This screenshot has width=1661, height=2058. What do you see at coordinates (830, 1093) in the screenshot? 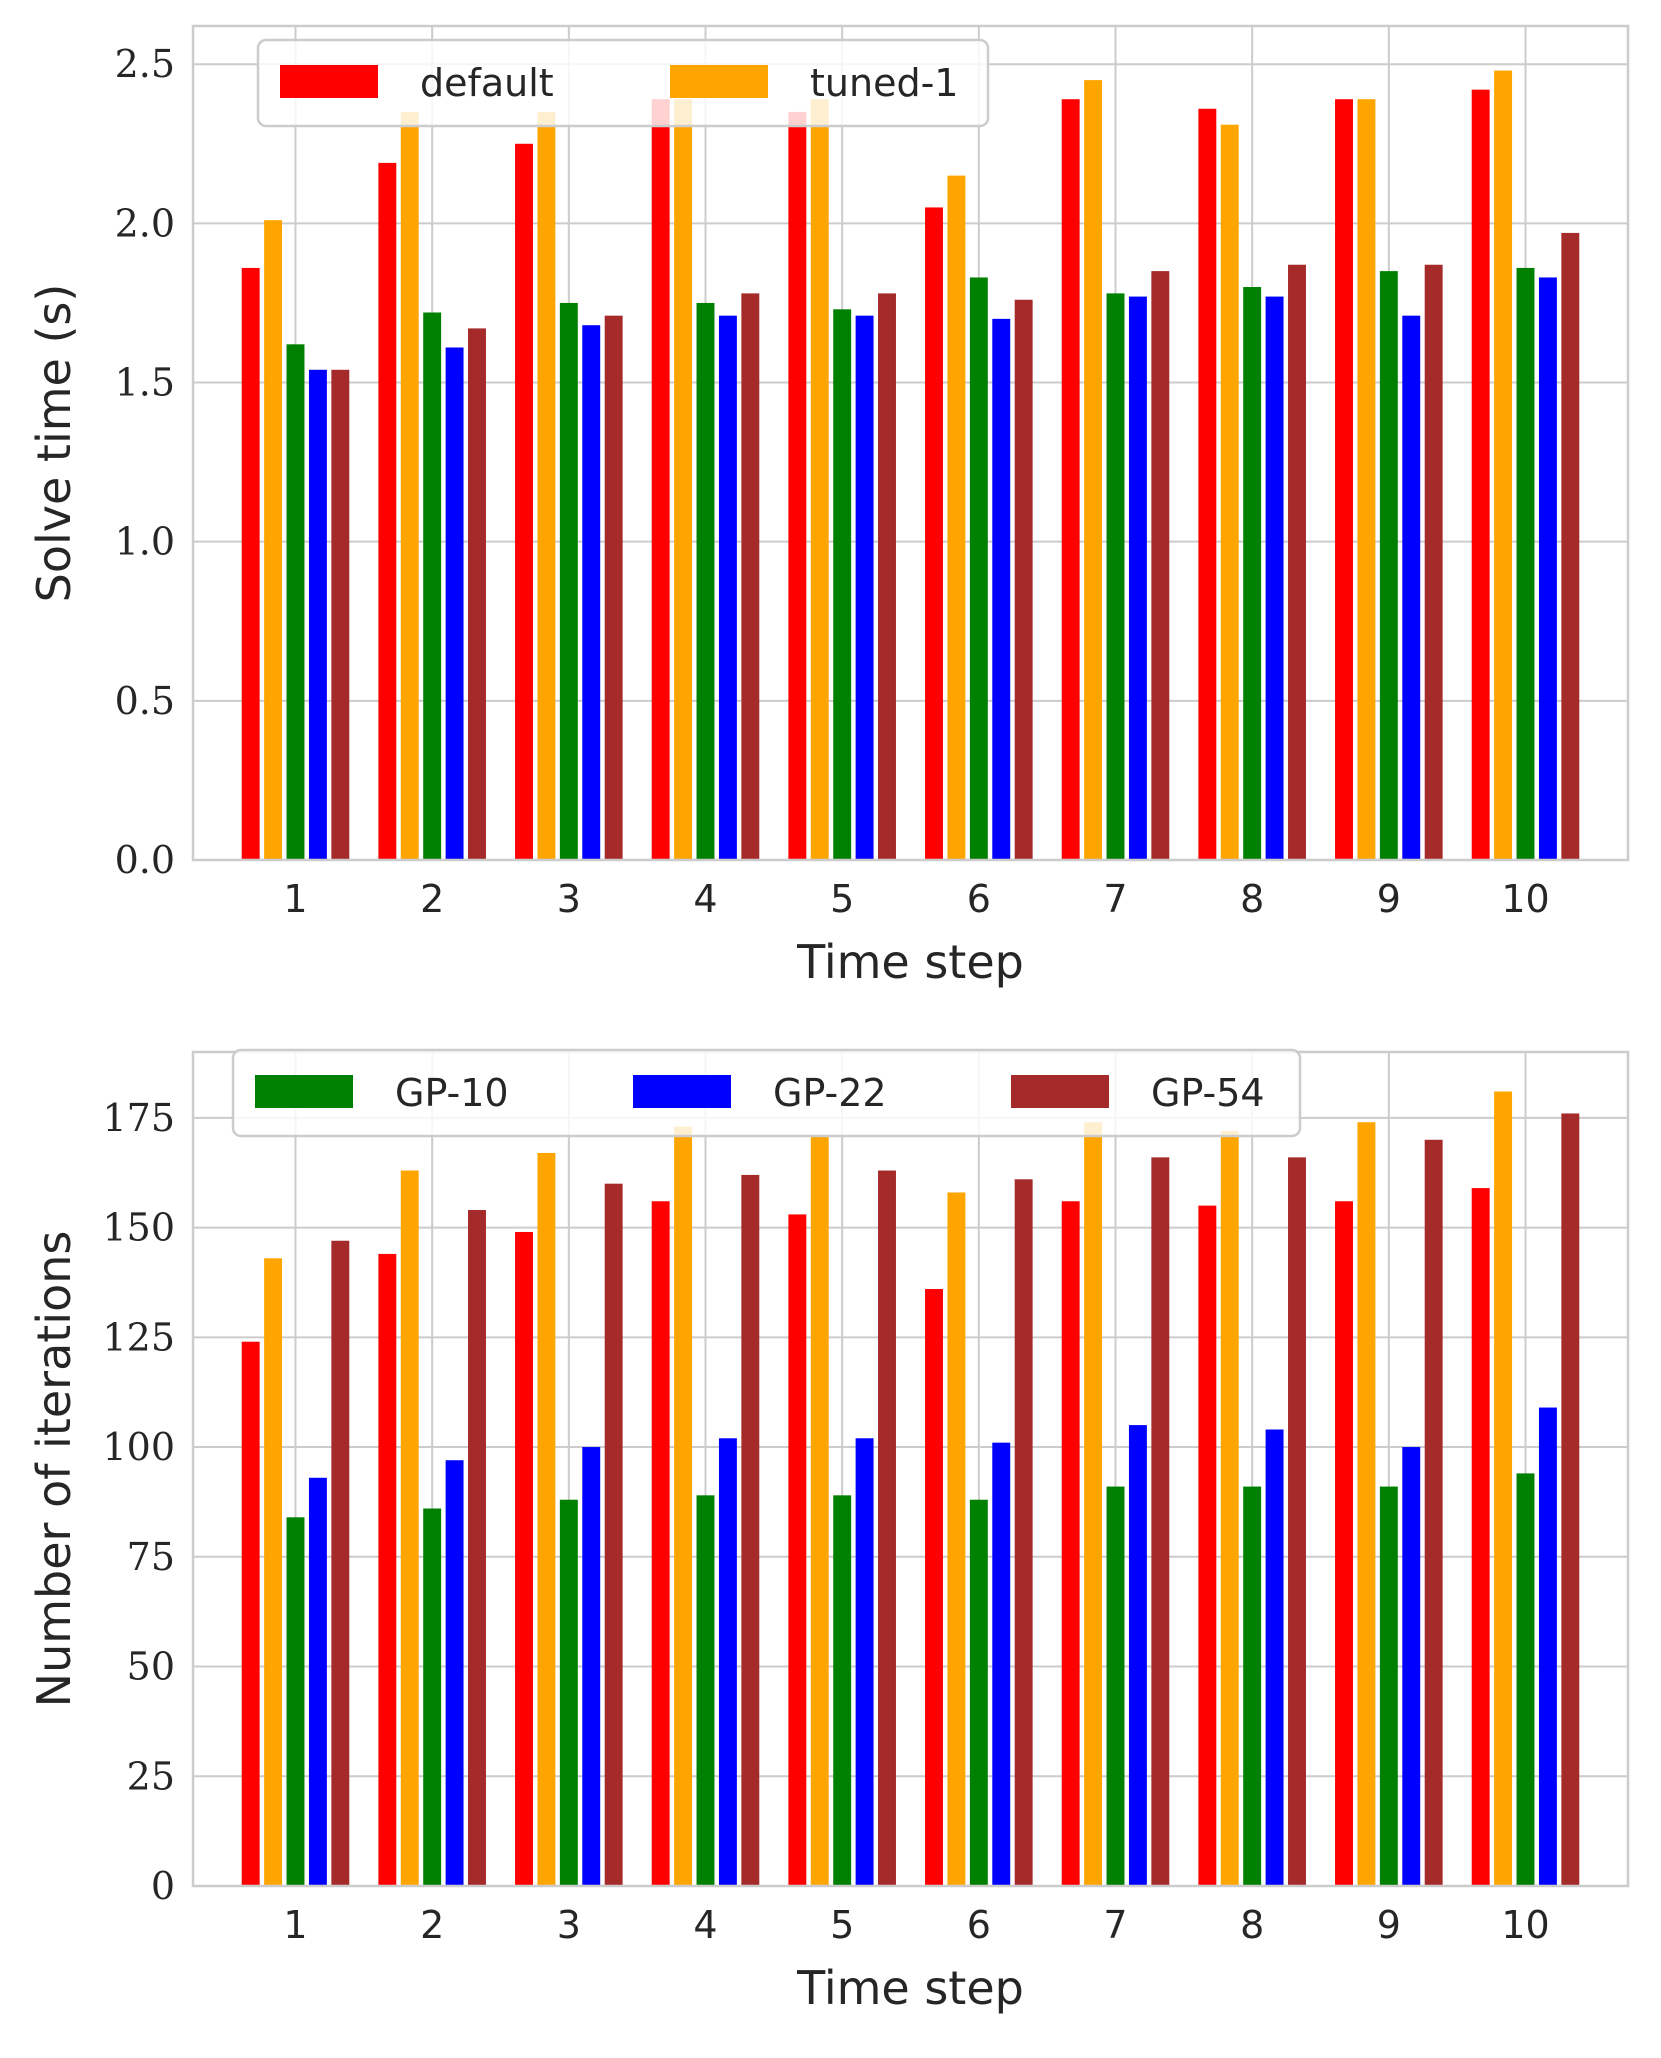
I see `legend-label: GP-22` at bounding box center [830, 1093].